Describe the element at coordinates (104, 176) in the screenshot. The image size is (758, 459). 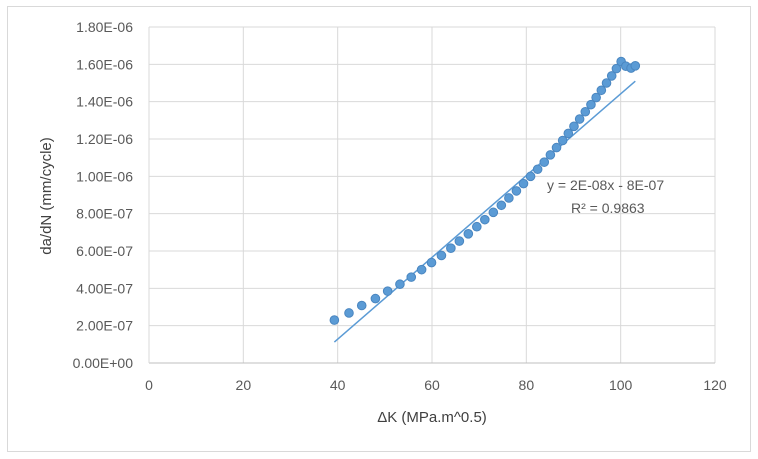
I see `y-tick-label: 1.00E-06` at that location.